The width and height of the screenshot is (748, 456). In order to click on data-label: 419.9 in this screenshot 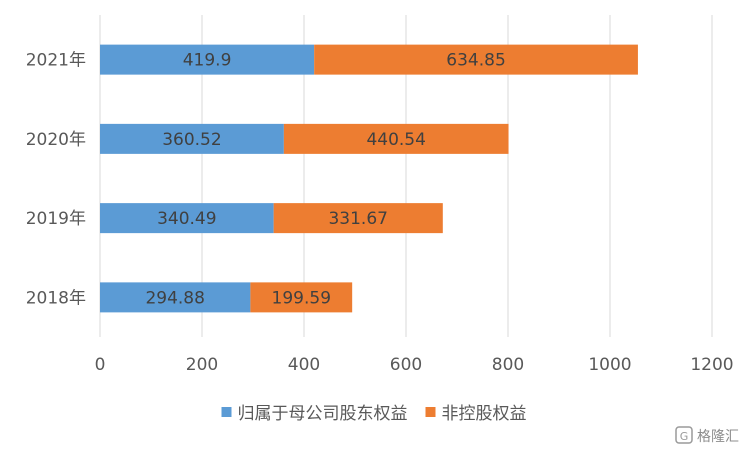, I will do `click(207, 61)`.